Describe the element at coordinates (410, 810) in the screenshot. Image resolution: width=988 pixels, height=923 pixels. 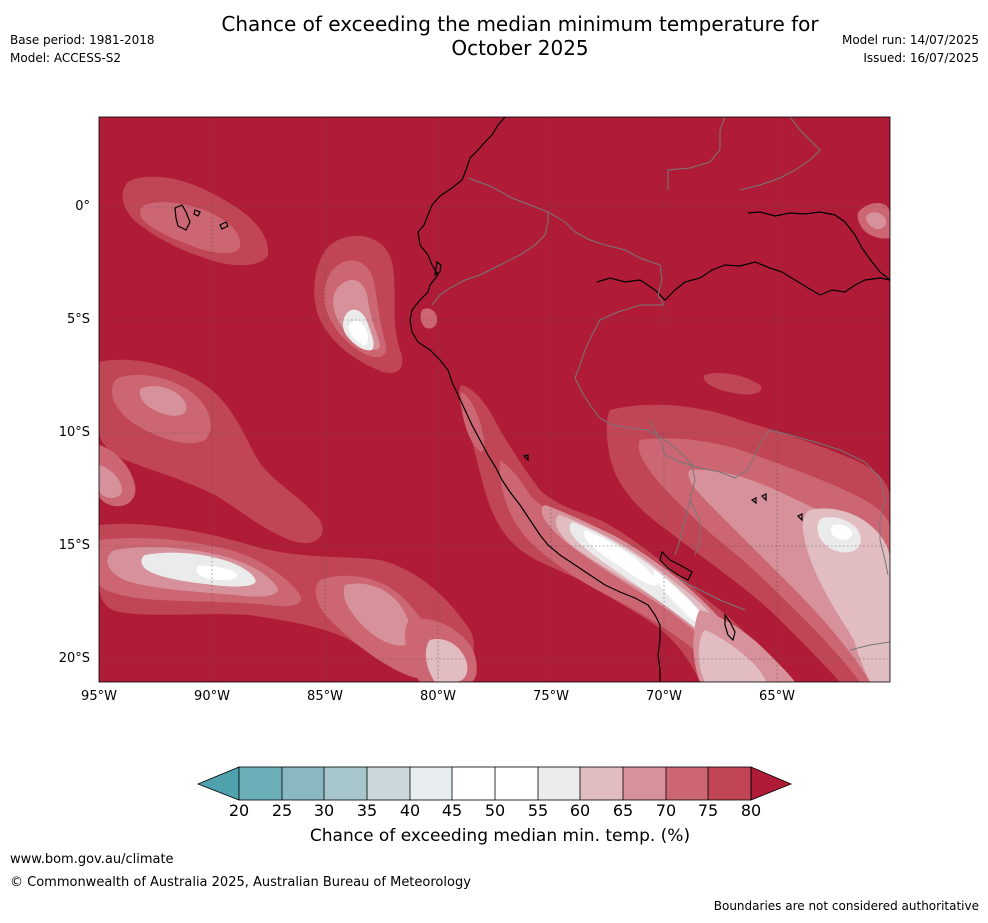
I see `colorbar-label-40: 40` at that location.